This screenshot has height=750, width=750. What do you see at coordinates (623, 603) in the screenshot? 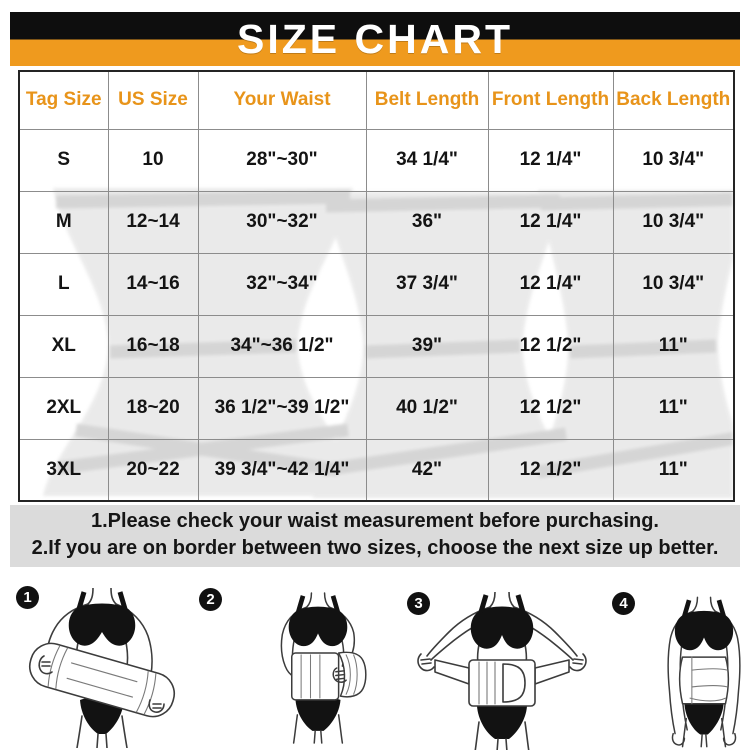
I see `step-number-badge: 4` at bounding box center [623, 603].